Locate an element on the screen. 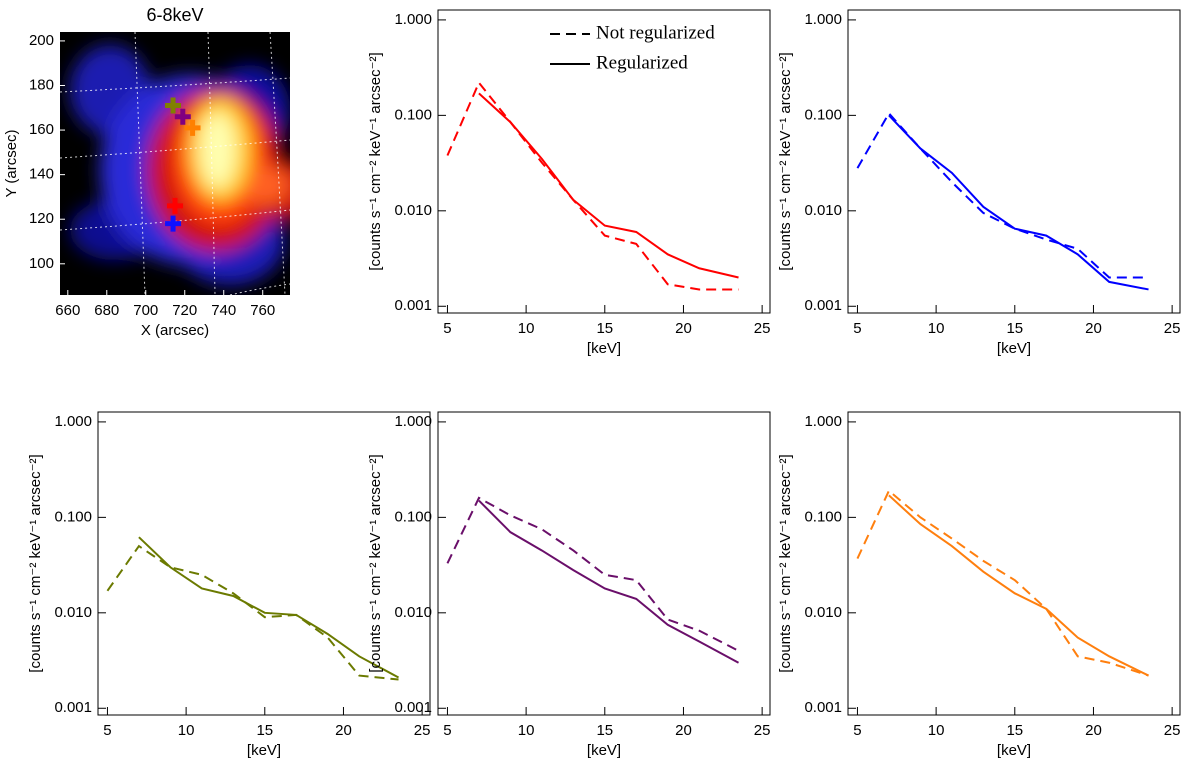  y-tick-label: 100 is located at coordinates (41, 263).